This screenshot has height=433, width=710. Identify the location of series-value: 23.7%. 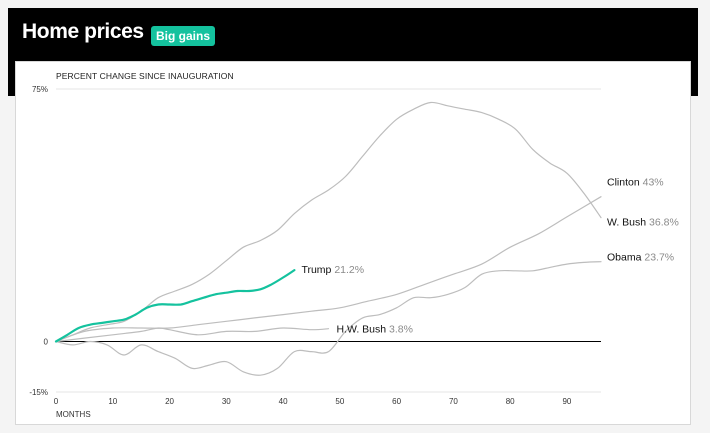
(659, 258).